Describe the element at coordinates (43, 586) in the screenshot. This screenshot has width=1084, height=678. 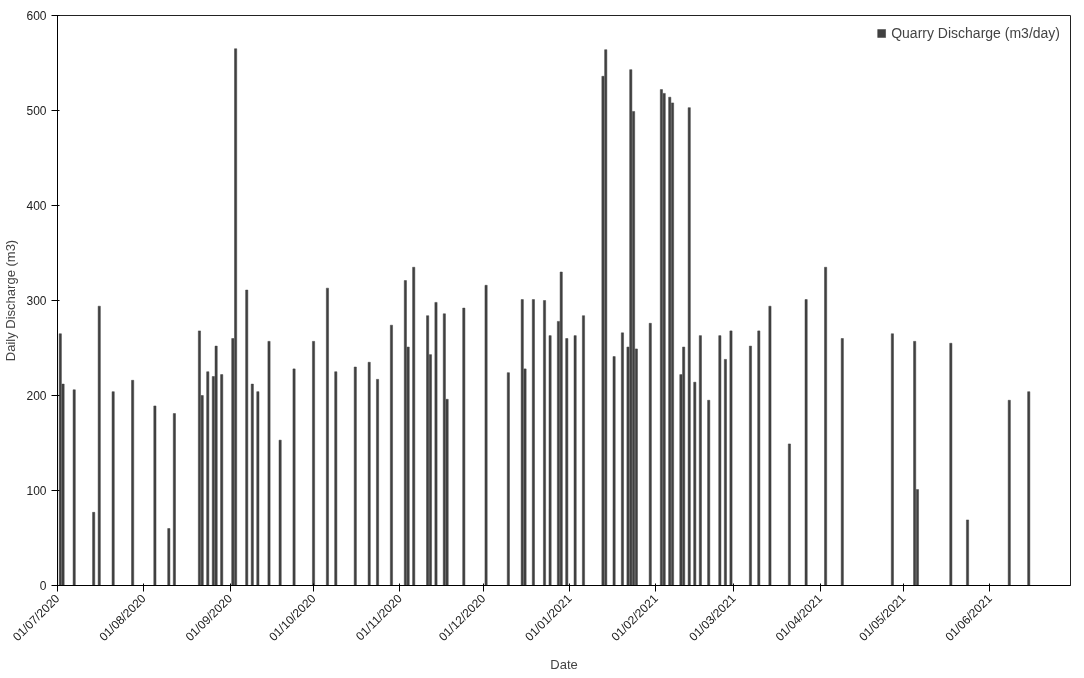
I see `y-tick-label: 0` at that location.